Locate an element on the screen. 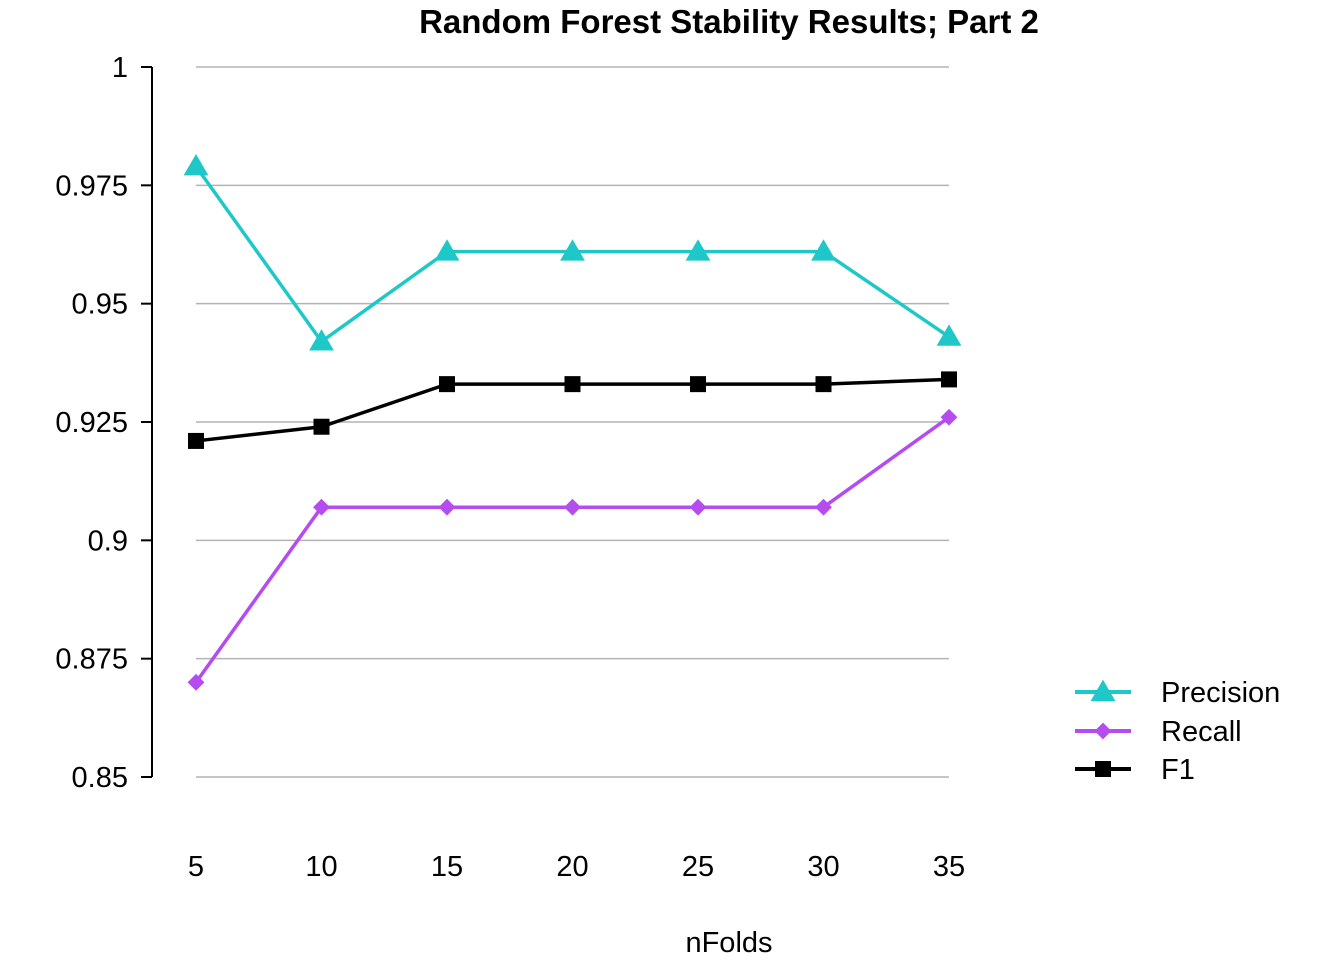 This screenshot has height=965, width=1344. x-tick-label: 25 is located at coordinates (698, 867).